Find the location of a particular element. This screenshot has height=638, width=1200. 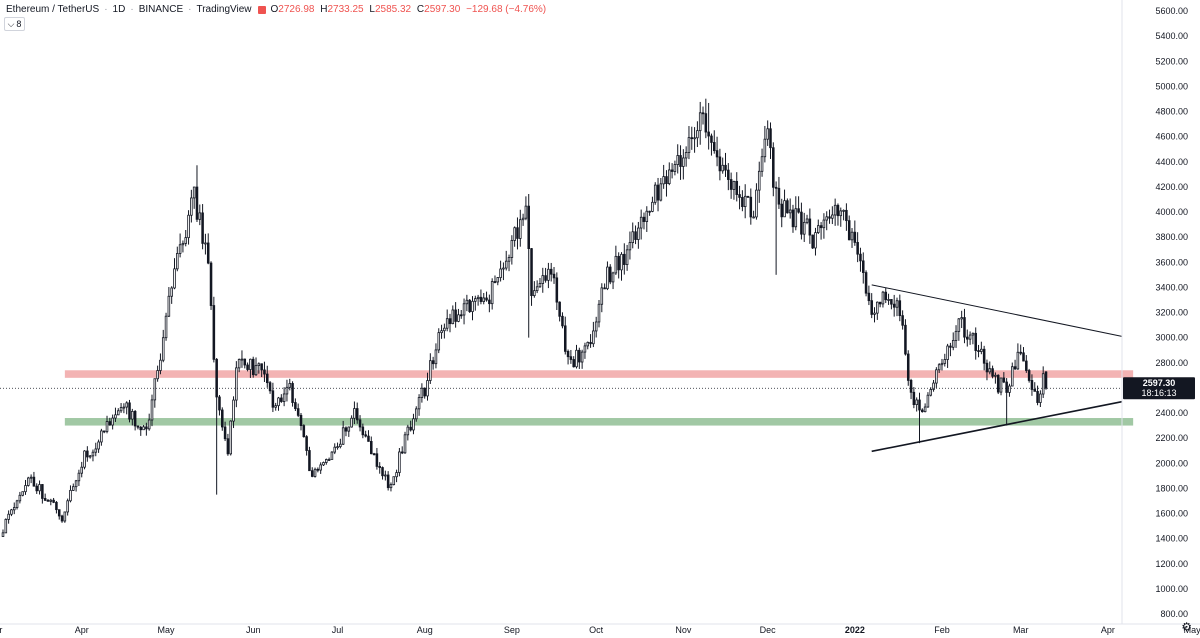

price-tick-label: 1400.00 is located at coordinates (1171, 539).